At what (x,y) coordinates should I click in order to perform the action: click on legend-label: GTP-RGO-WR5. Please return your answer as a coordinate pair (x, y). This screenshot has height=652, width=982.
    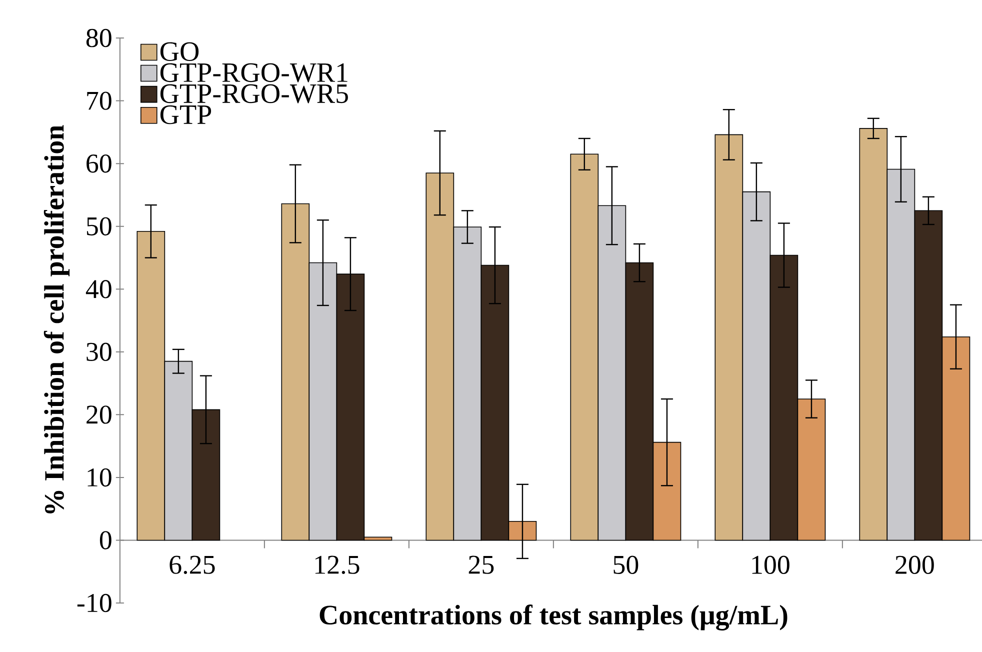
    Looking at the image, I should click on (254, 94).